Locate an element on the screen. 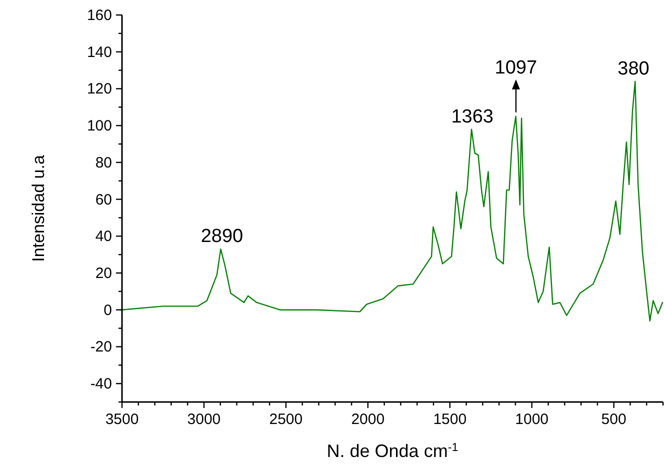  x-tick-label: 500 is located at coordinates (613, 419).